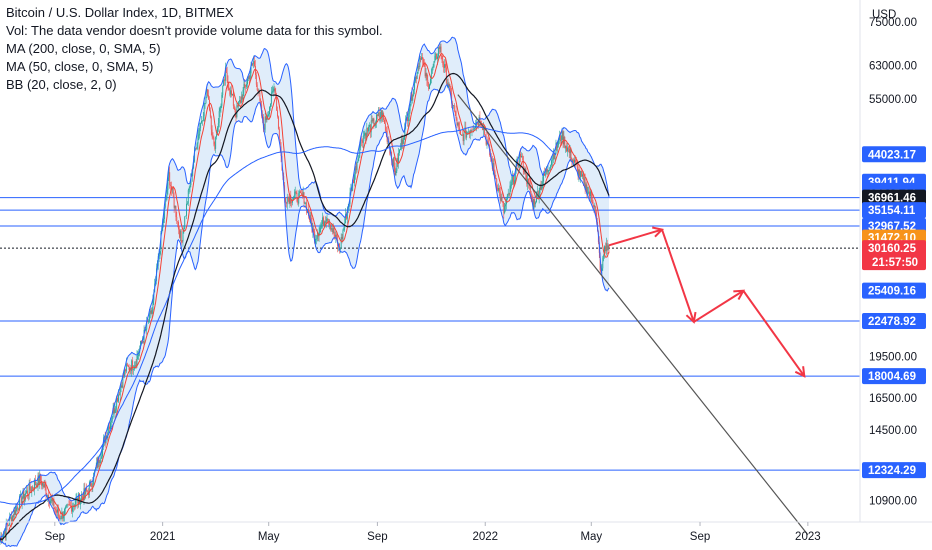 This screenshot has width=932, height=550. What do you see at coordinates (163, 537) in the screenshot?
I see `time-tick-label: 2021` at bounding box center [163, 537].